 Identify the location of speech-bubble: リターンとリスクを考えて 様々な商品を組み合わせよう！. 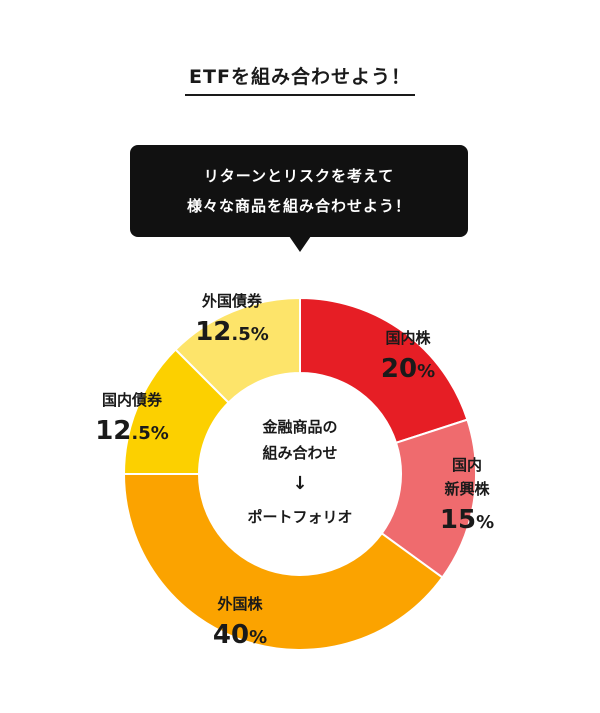
(299, 191).